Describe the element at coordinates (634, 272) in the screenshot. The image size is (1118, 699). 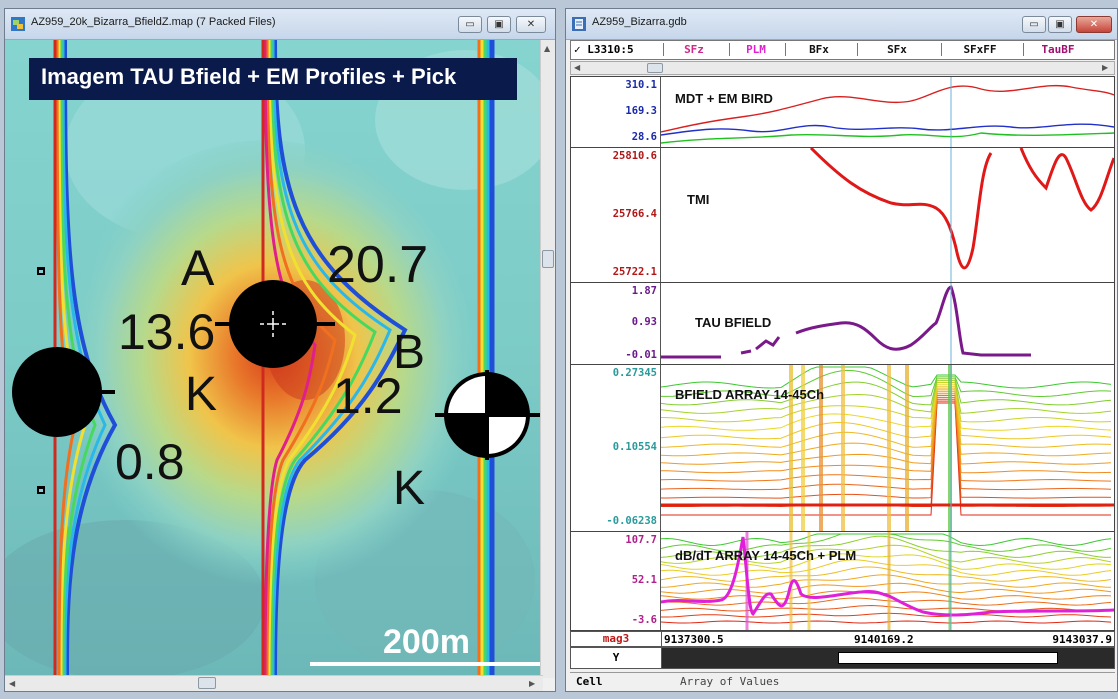
I see `tick-tmi-bottom: 25722.1` at that location.